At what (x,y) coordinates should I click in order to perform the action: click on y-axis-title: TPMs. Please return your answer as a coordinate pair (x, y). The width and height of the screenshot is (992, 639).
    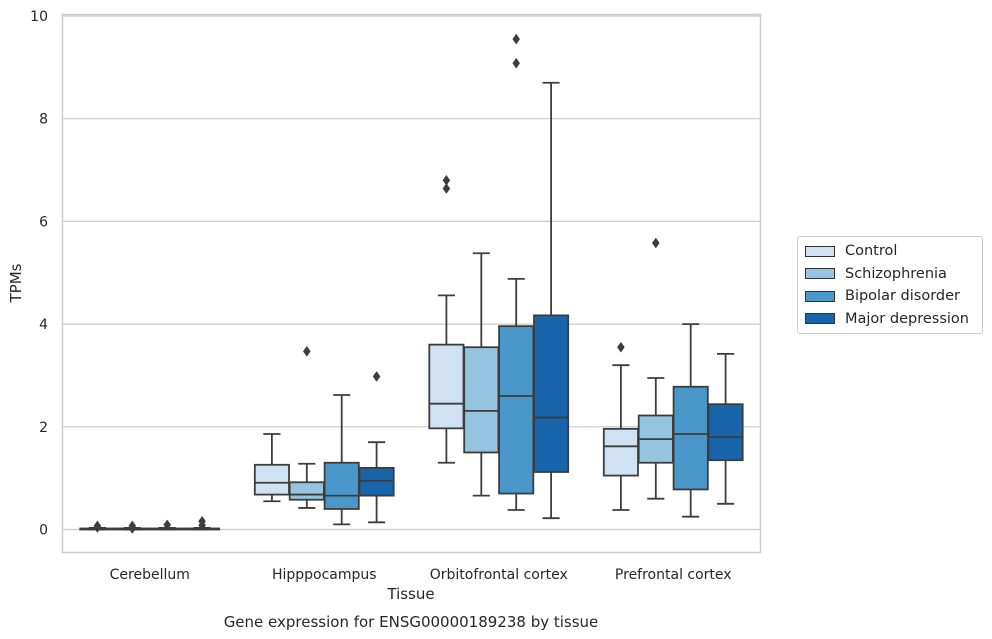
    Looking at the image, I should click on (16, 283).